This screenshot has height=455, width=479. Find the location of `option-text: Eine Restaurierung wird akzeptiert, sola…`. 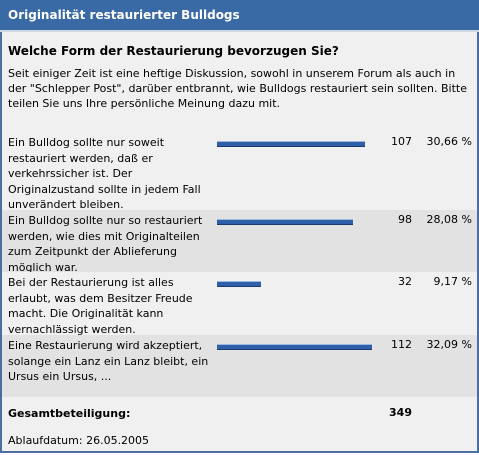

option-text: Eine Restaurierung wird akzeptiert, sola… is located at coordinates (108, 361).